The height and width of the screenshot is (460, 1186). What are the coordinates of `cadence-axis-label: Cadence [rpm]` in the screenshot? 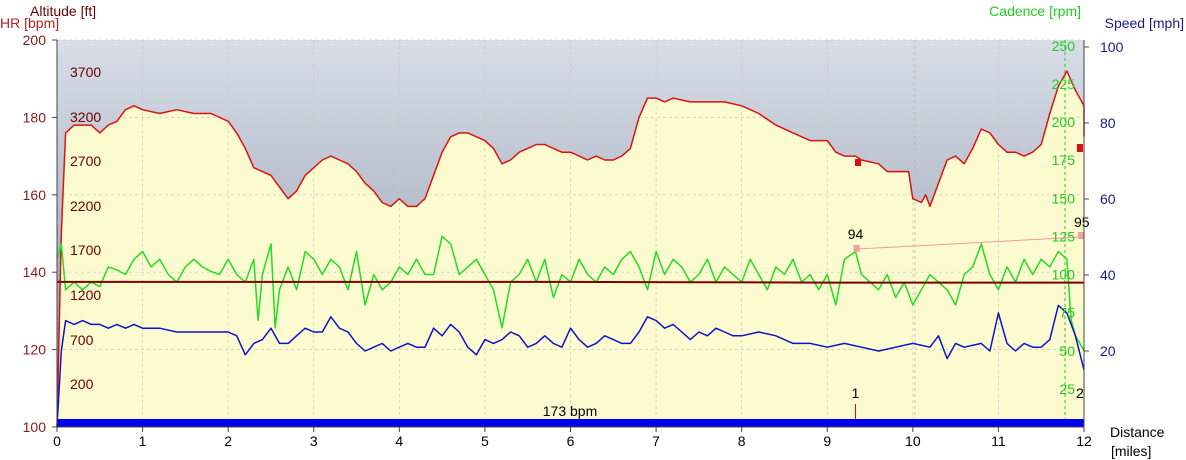 It's located at (1035, 11).